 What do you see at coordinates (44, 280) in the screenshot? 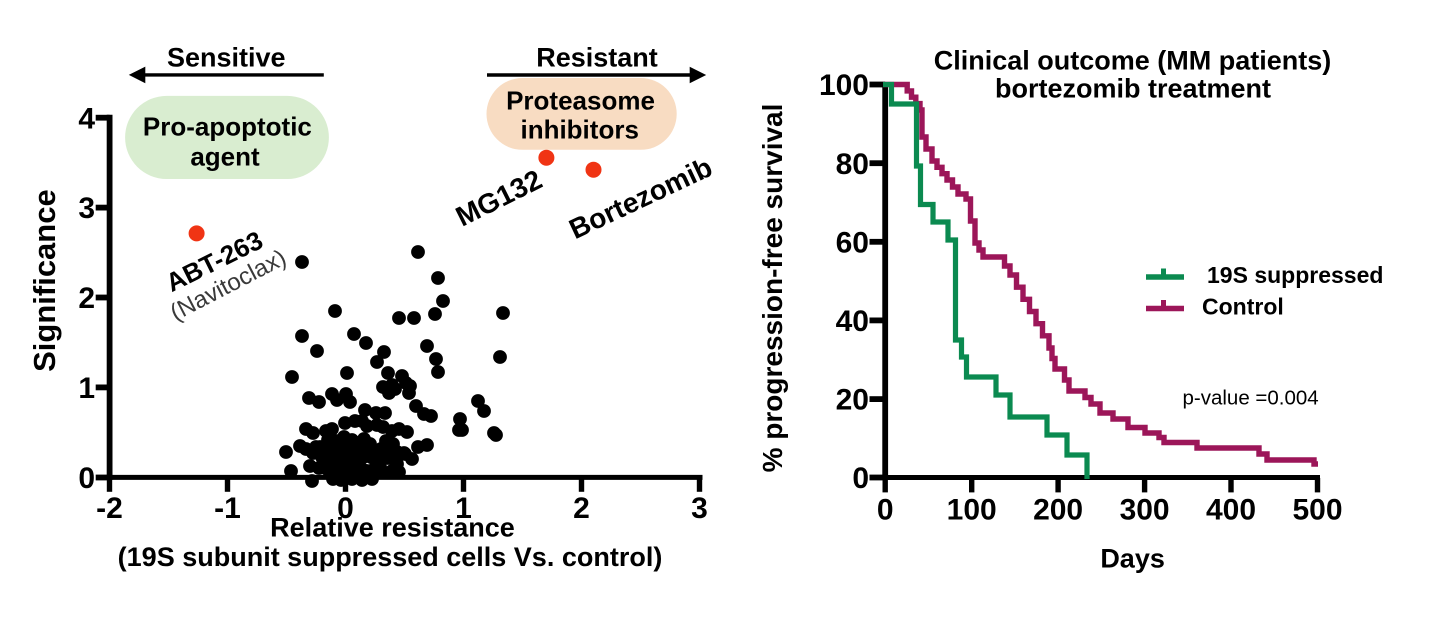
I see `svg-text: Significance` at bounding box center [44, 280].